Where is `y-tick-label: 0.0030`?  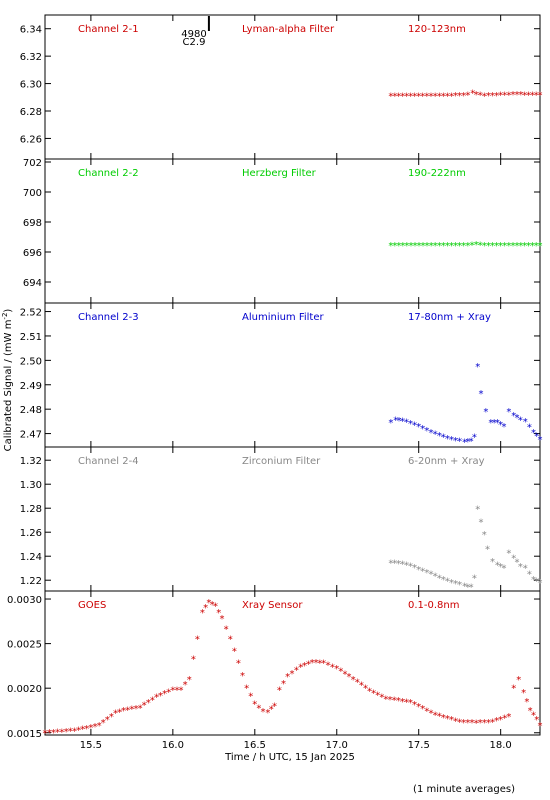 y-tick-label: 0.0030 is located at coordinates (24, 600).